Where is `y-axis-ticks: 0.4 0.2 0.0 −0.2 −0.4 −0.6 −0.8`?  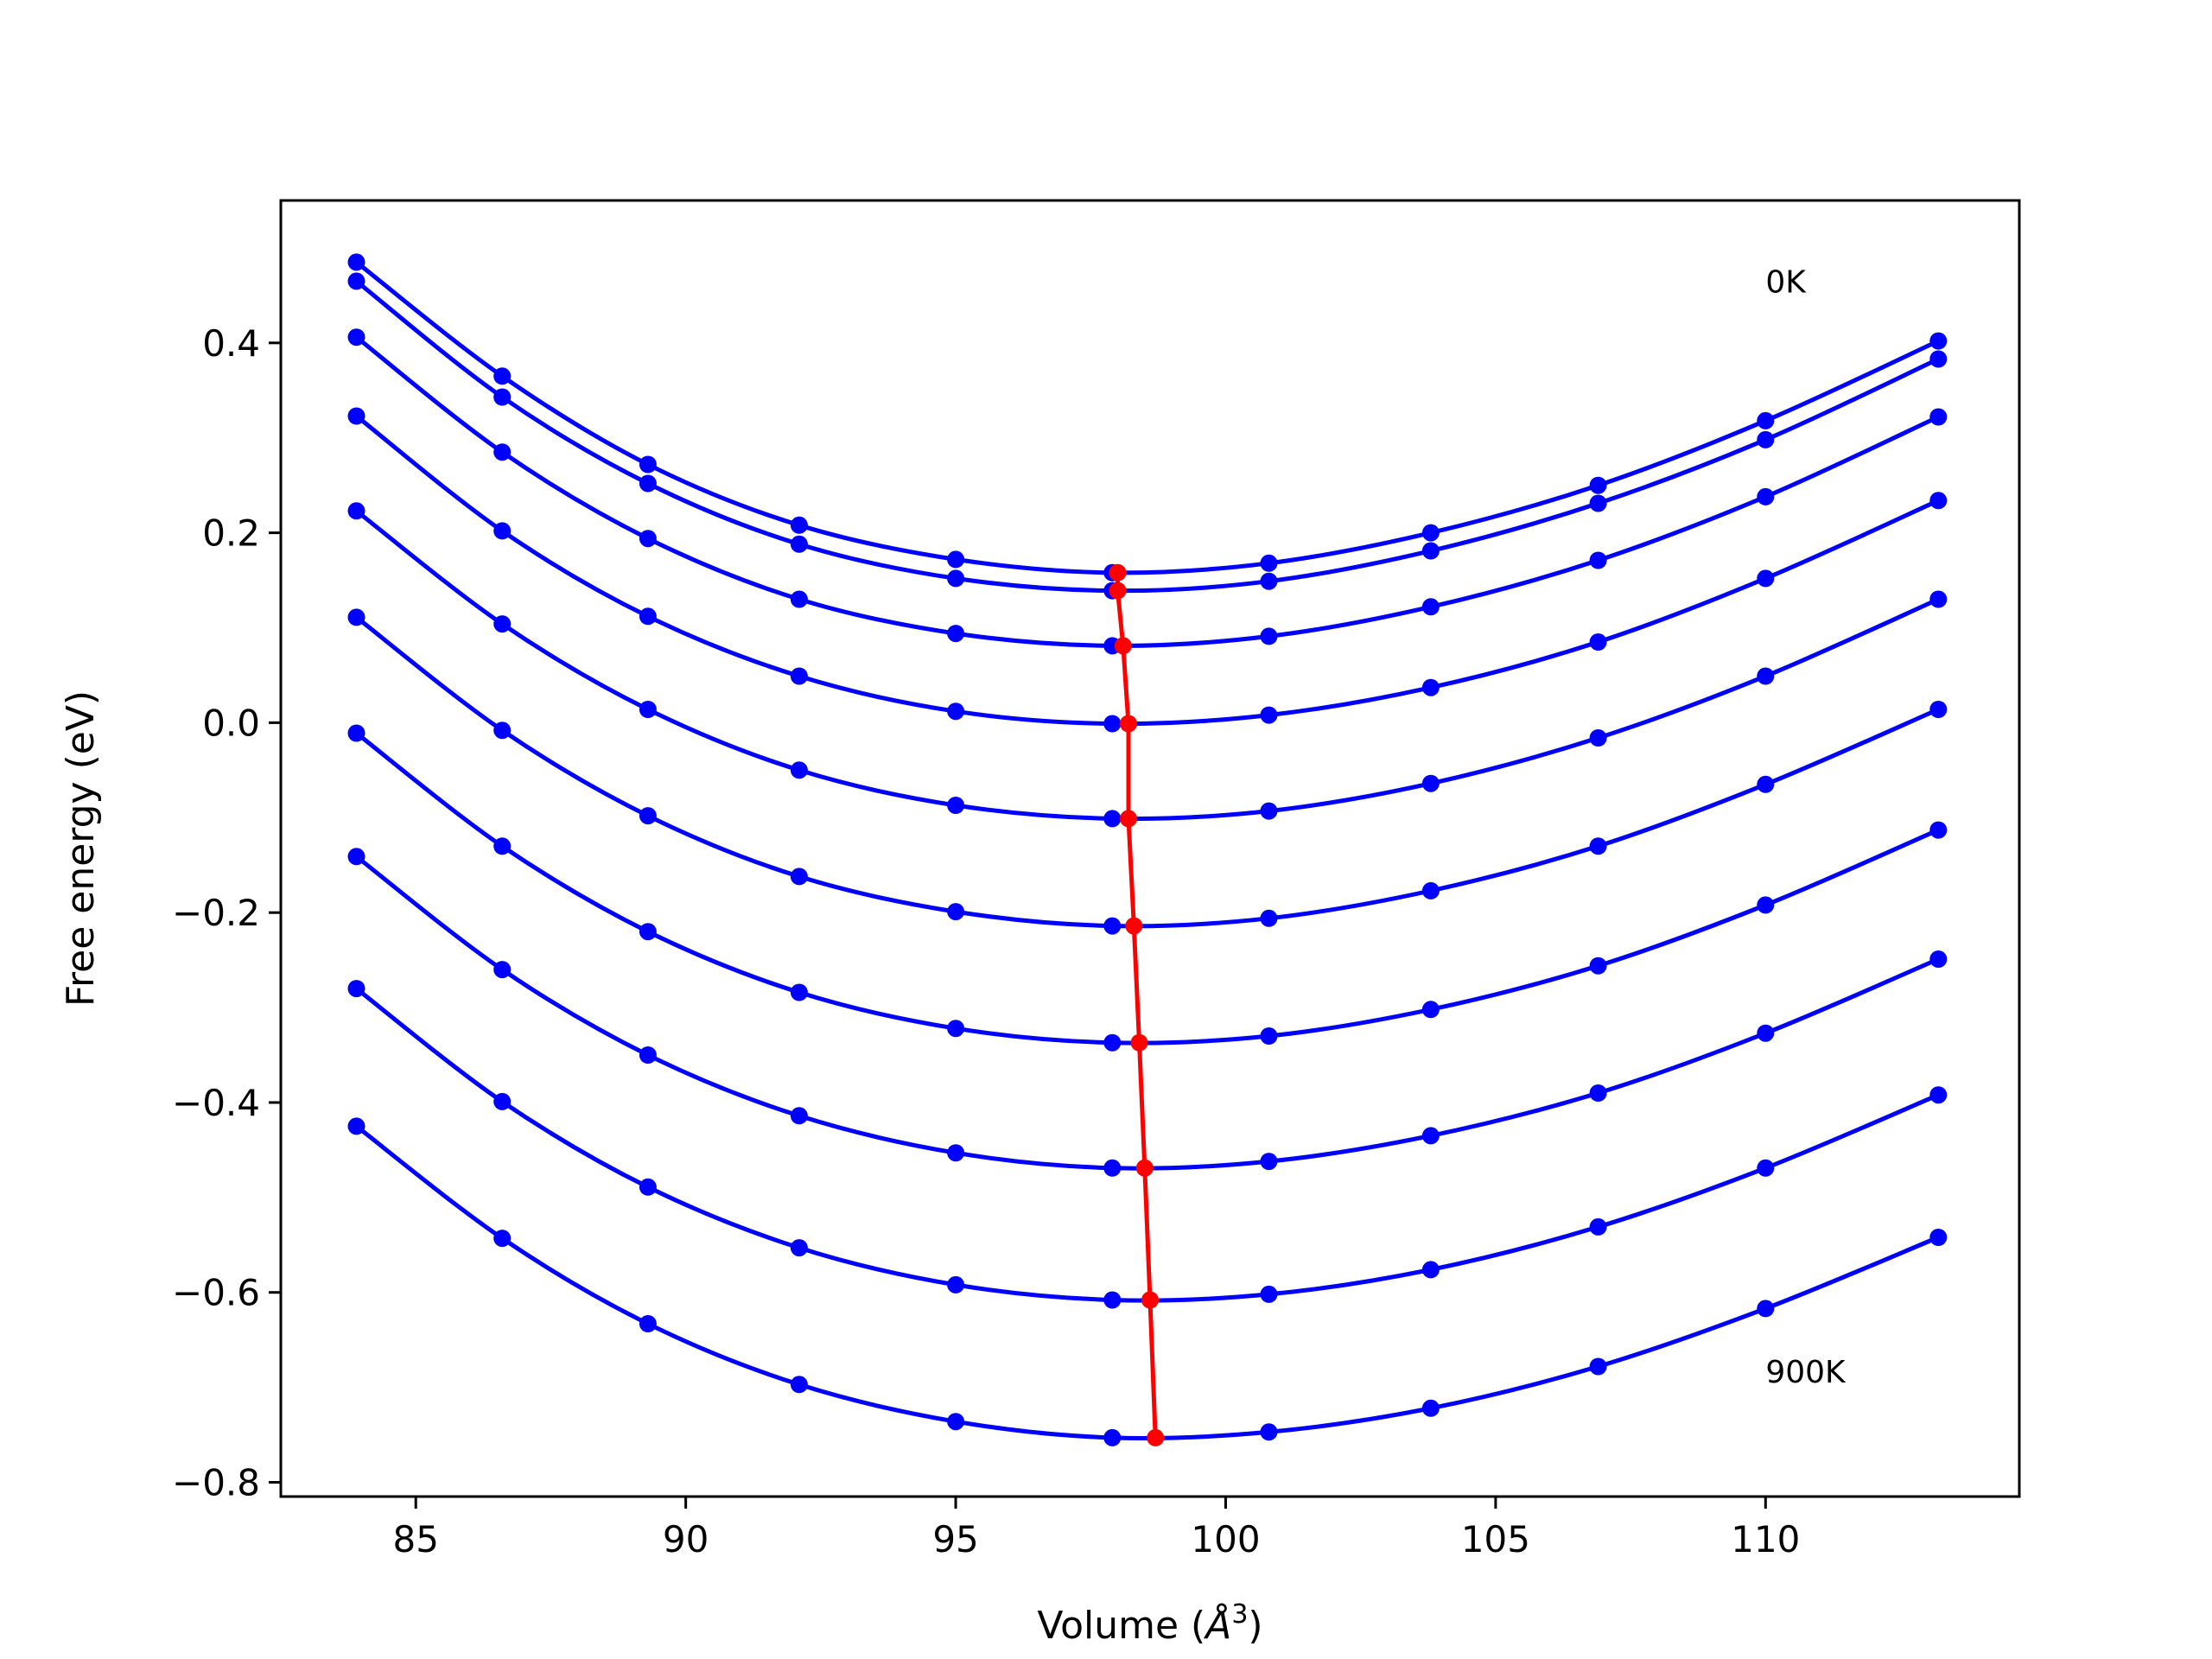 y-axis-ticks: 0.4 0.2 0.0 −0.2 −0.4 −0.6 −0.8 is located at coordinates (226, 913).